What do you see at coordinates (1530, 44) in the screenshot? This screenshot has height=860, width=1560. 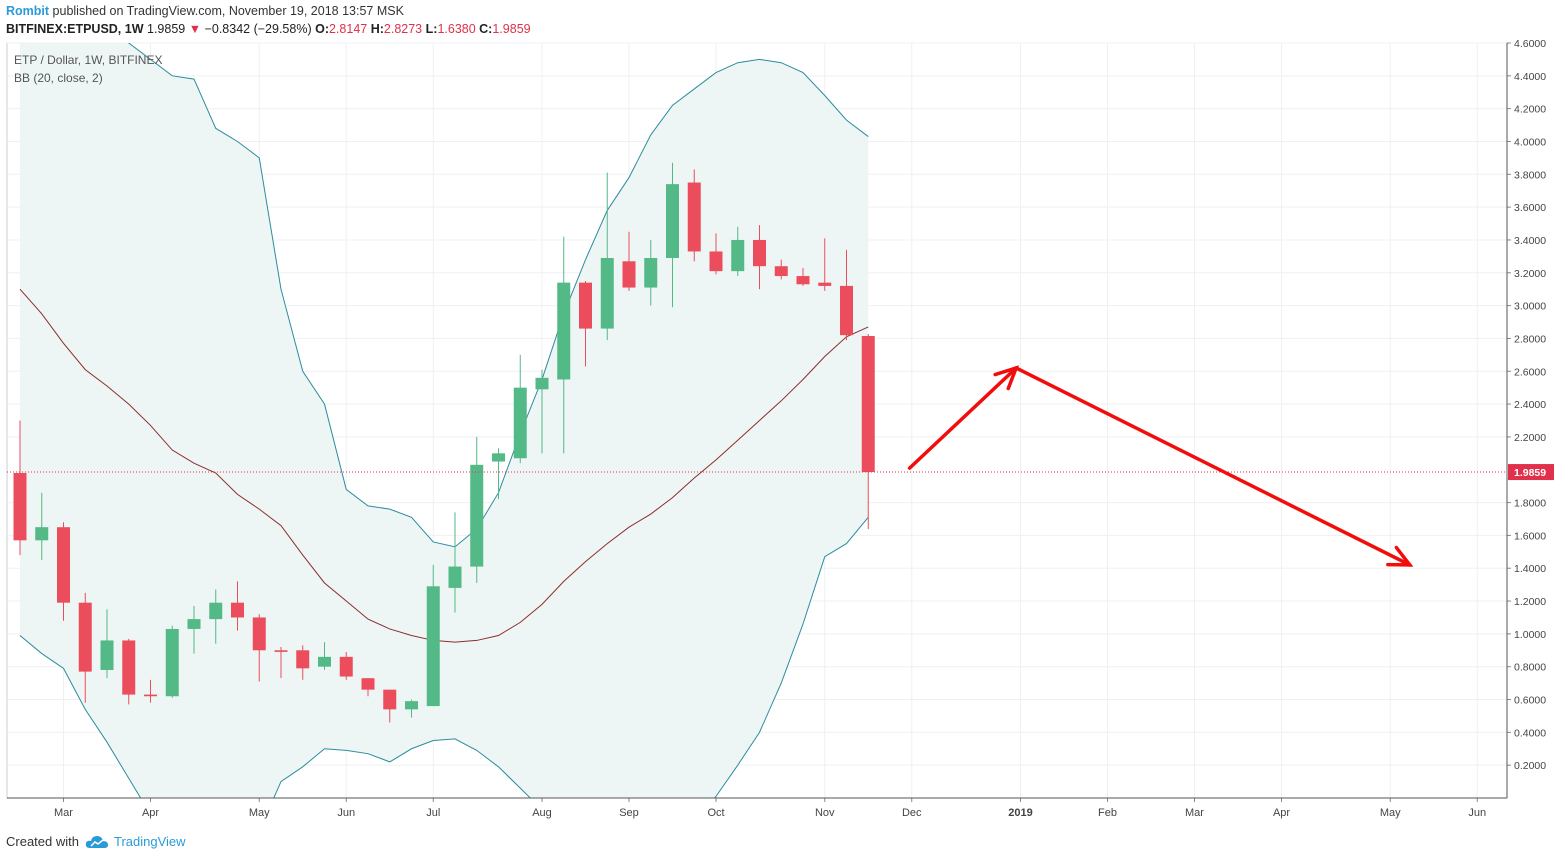 I see `y-tick-label: 4.6000` at bounding box center [1530, 44].